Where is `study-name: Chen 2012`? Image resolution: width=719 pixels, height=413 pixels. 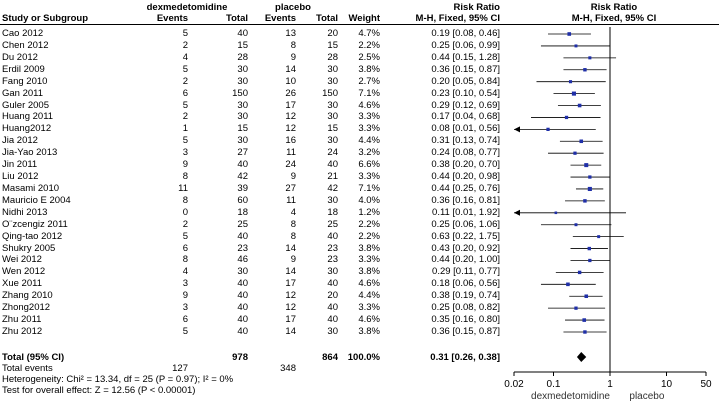 study-name: Chen 2012 is located at coordinates (25, 45).